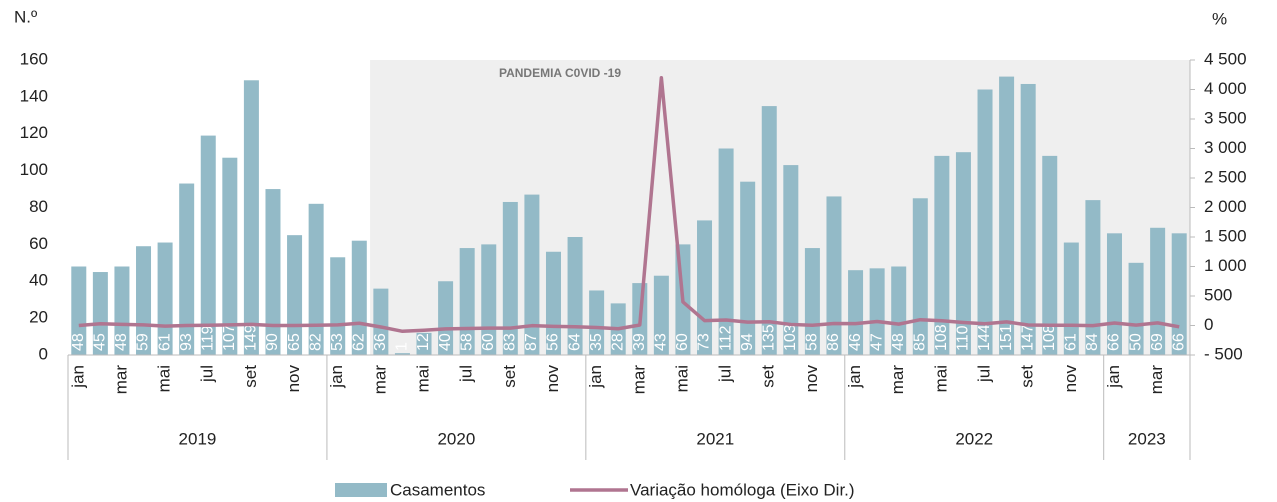 The width and height of the screenshot is (1277, 502). Describe the element at coordinates (1225, 147) in the screenshot. I see `y2-tick-label: 3 000` at that location.